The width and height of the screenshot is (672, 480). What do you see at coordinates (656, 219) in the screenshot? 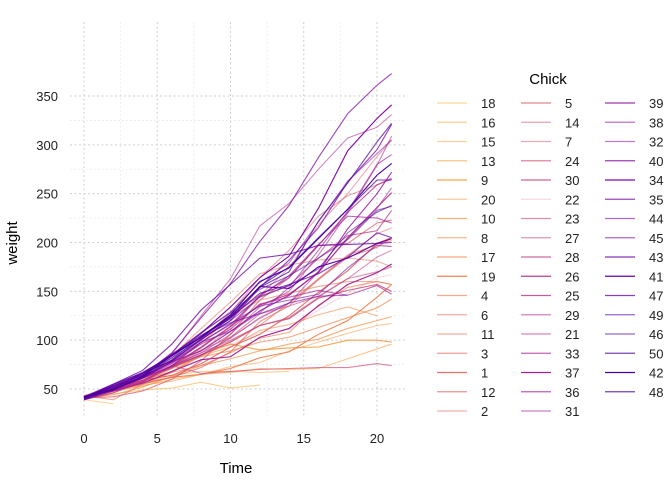
I see `legend-label-chick-44: 44` at bounding box center [656, 219].